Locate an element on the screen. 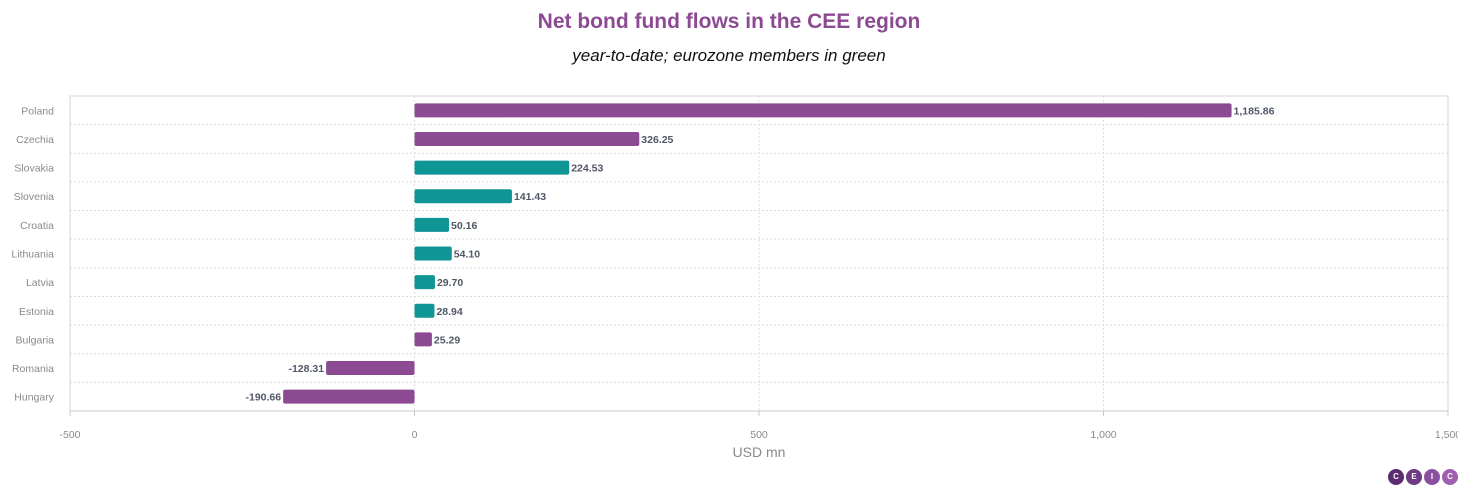 The width and height of the screenshot is (1458, 498). logo-letter: I is located at coordinates (1432, 477).